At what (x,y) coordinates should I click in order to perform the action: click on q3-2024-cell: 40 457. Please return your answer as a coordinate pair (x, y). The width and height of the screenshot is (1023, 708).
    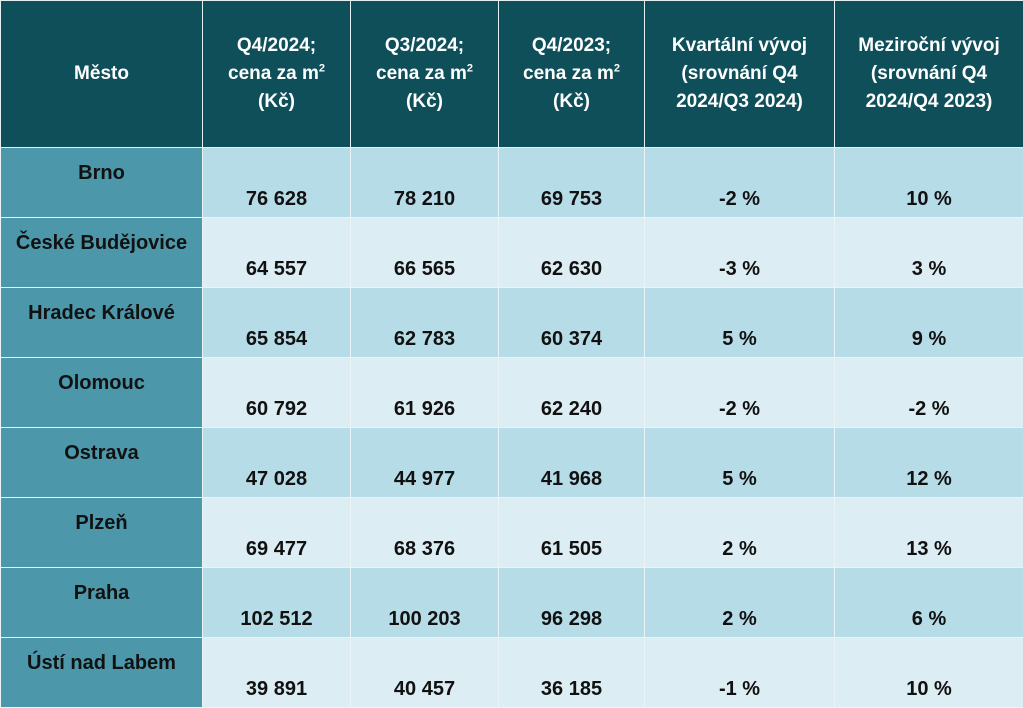
    Looking at the image, I should click on (425, 673).